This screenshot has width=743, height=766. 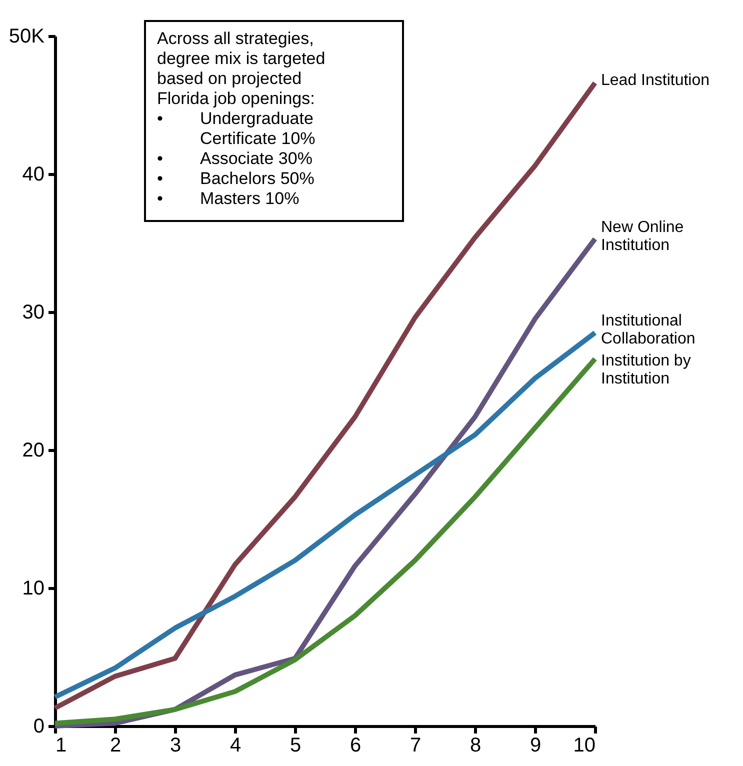 What do you see at coordinates (536, 745) in the screenshot?
I see `x-tick-label: 9` at bounding box center [536, 745].